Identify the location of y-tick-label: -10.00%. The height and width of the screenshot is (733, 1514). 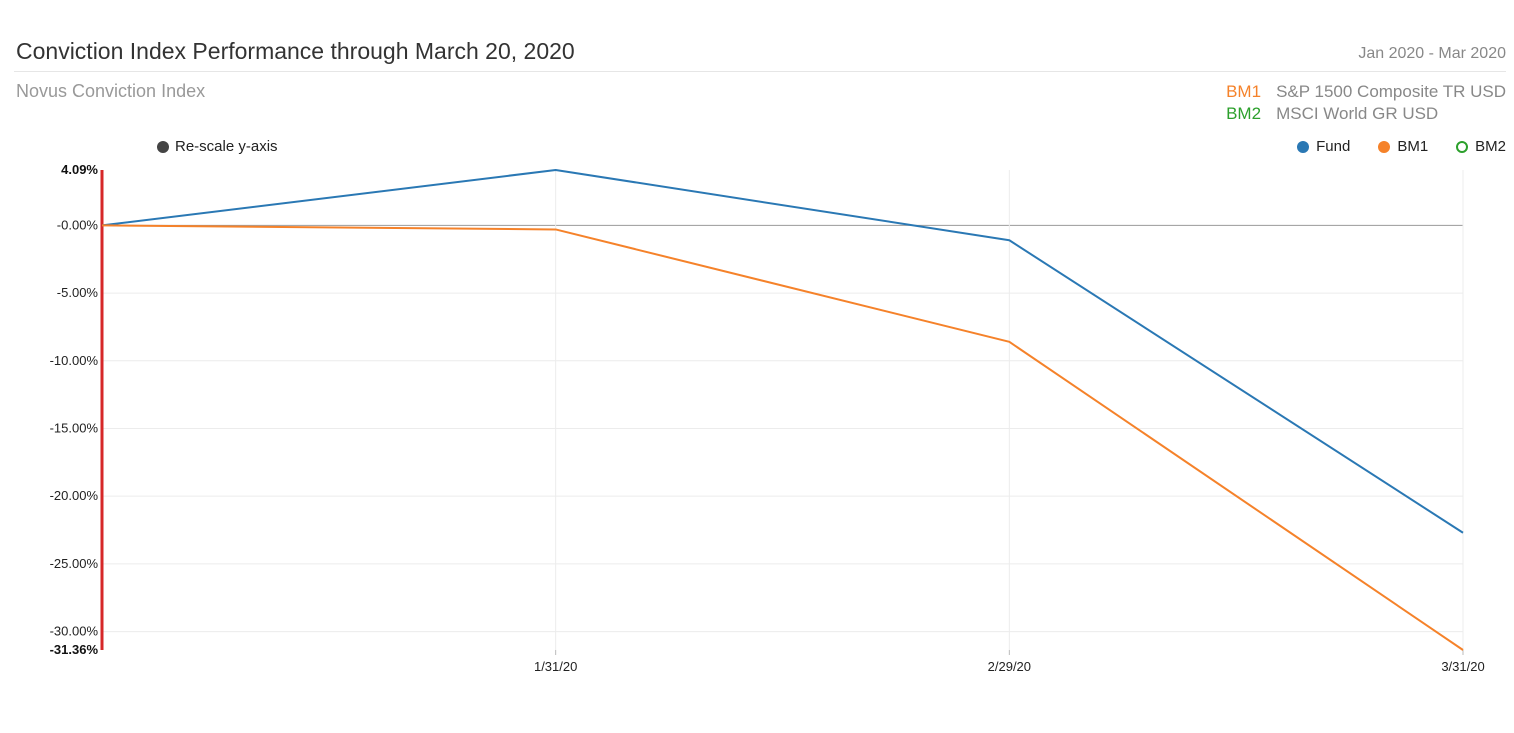
(74, 360).